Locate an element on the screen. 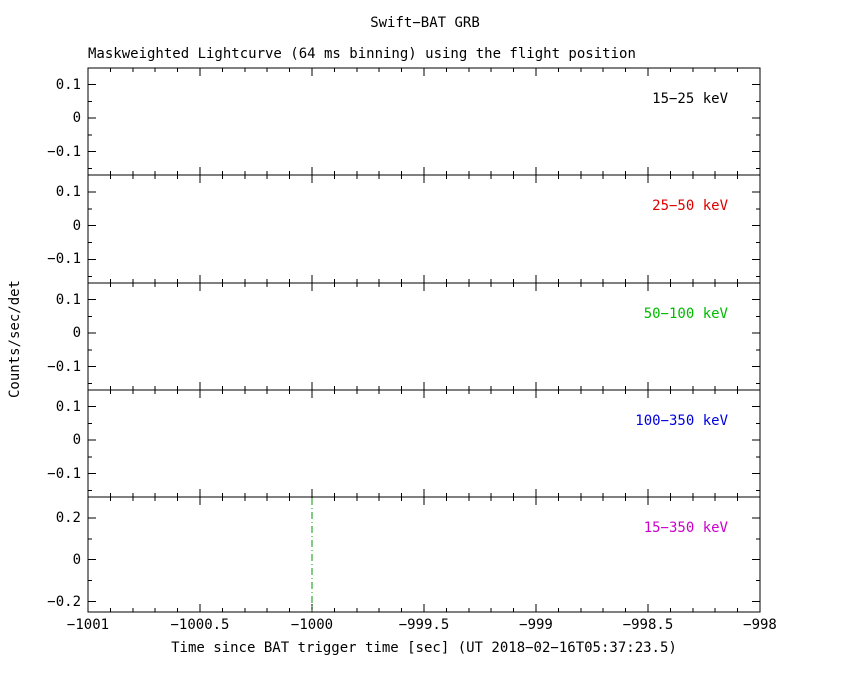 The height and width of the screenshot is (680, 850). energy-band-label: 25−50 keV is located at coordinates (690, 206).